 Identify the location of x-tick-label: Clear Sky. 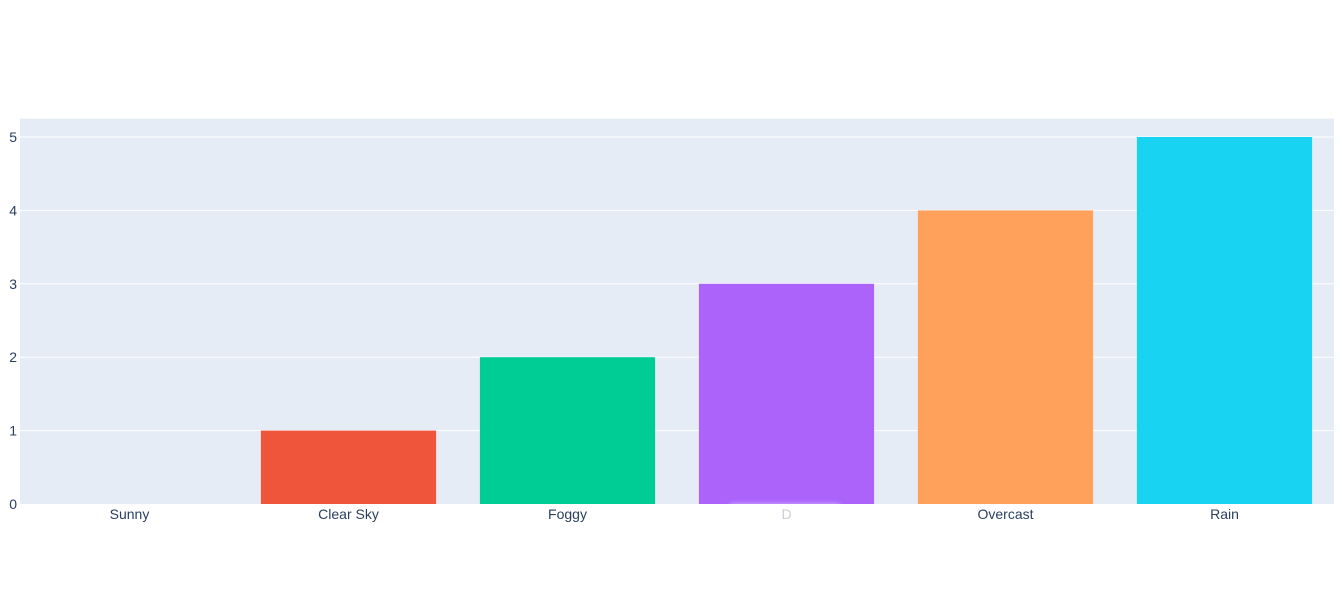
(348, 514).